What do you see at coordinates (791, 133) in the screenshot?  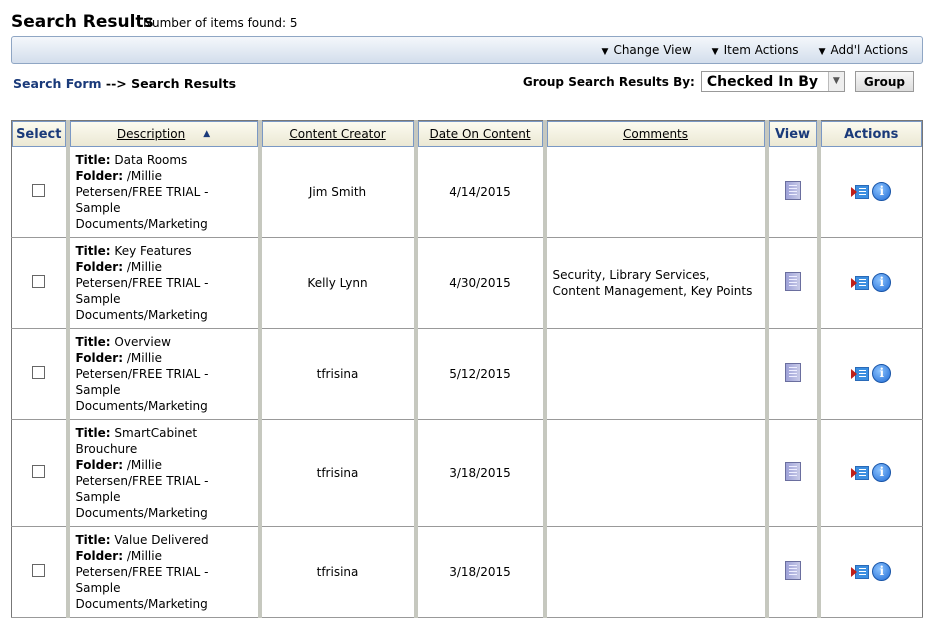 I see `column-header-view: View` at bounding box center [791, 133].